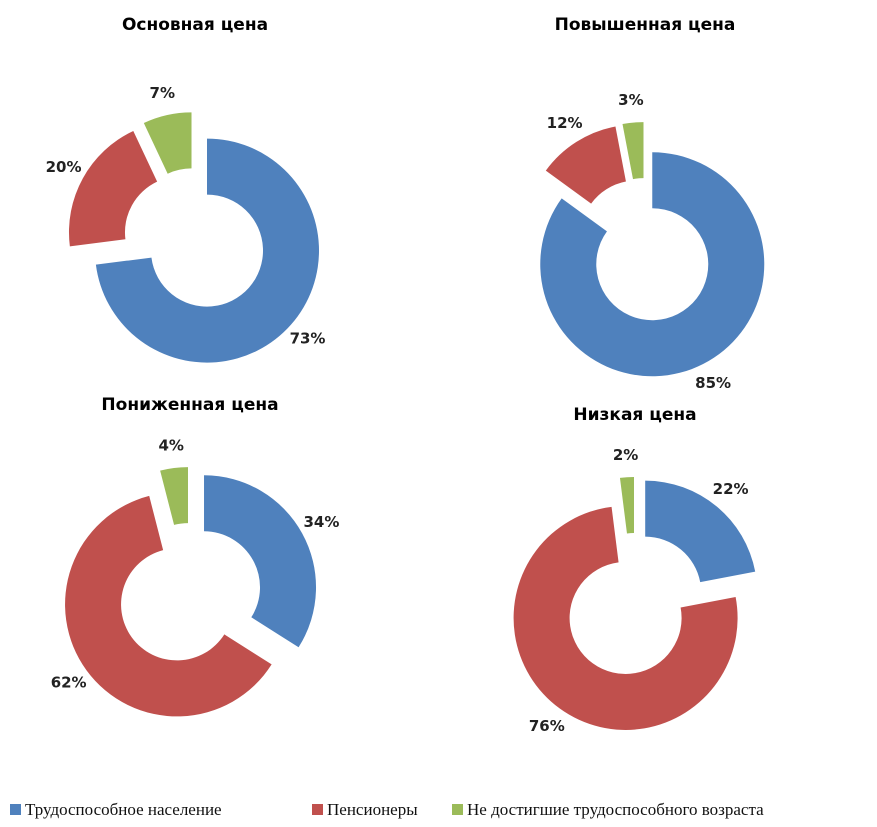 The height and width of the screenshot is (827, 877). Describe the element at coordinates (69, 683) in the screenshot. I see `data-label: 62%` at that location.